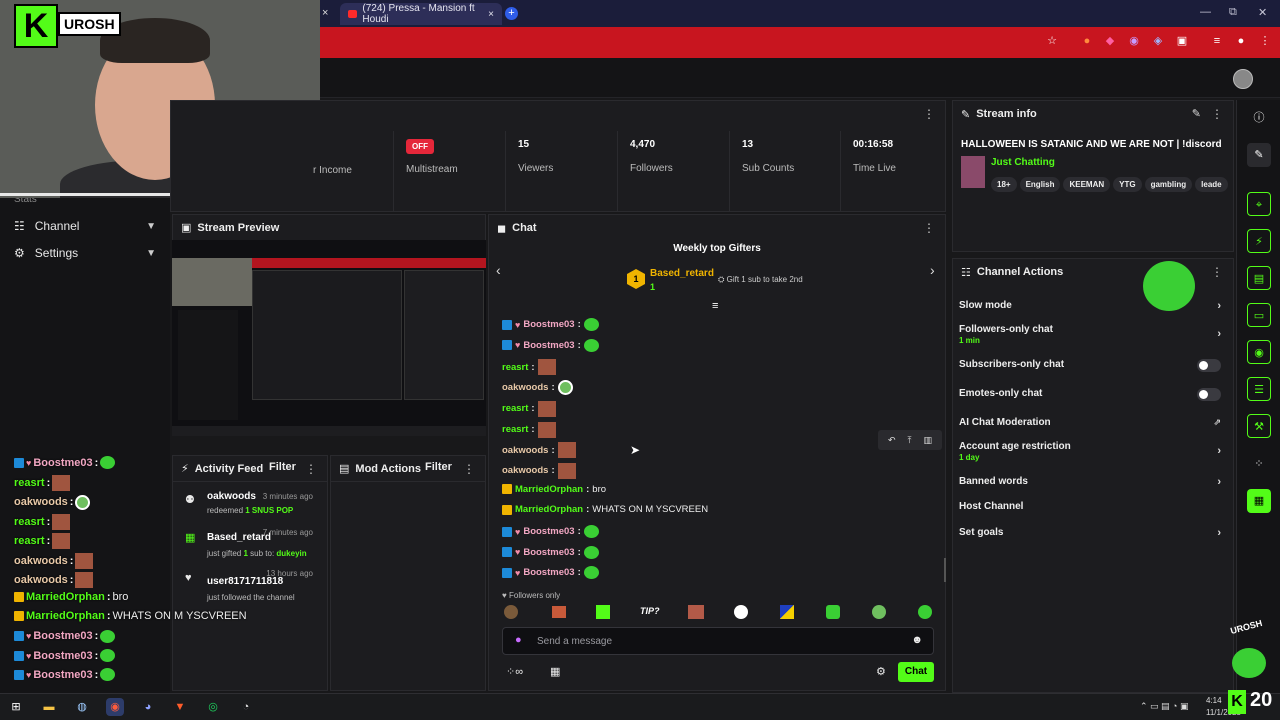  I want to click on activity-user: Based_retard, so click(239, 537).